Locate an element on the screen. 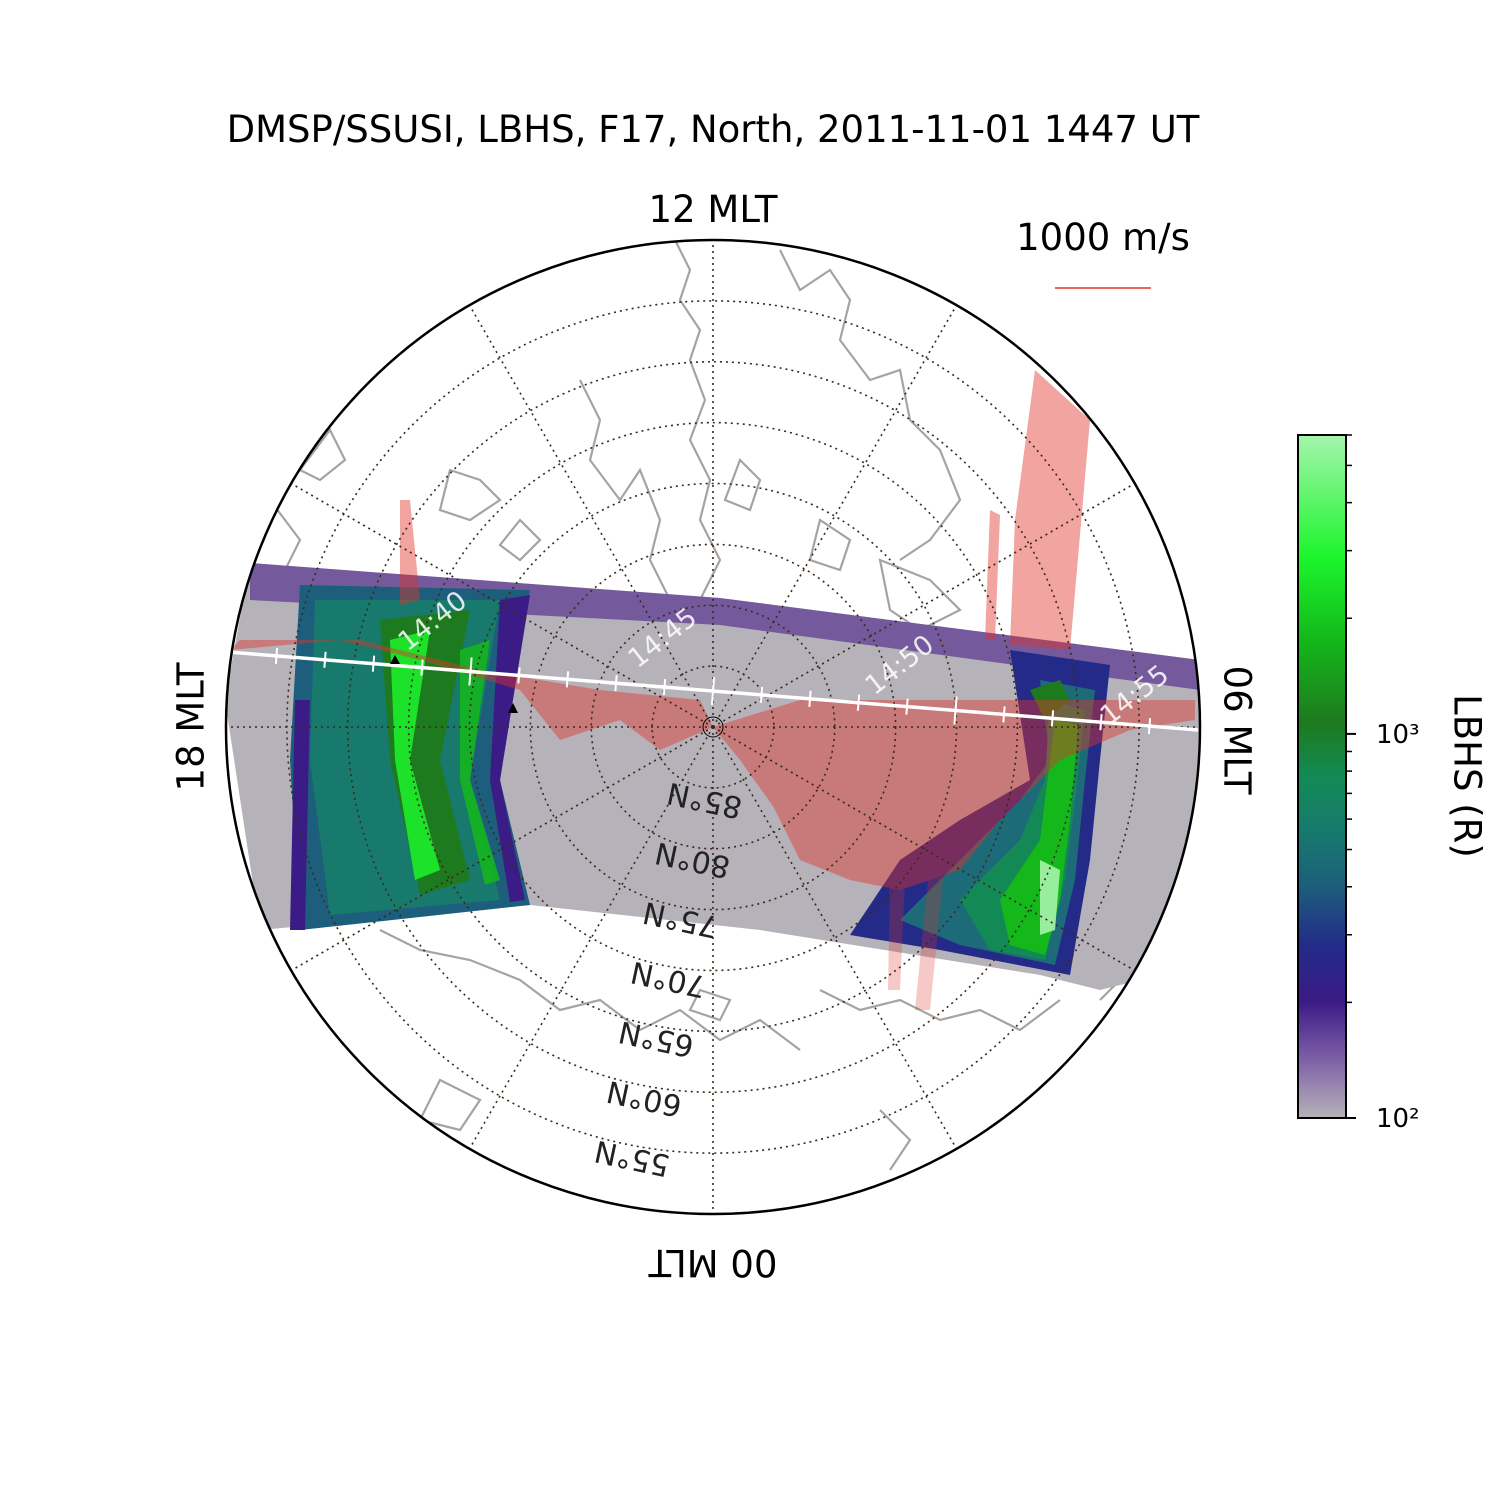 This screenshot has width=1500, height=1504. pole-marker is located at coordinates (713, 727).